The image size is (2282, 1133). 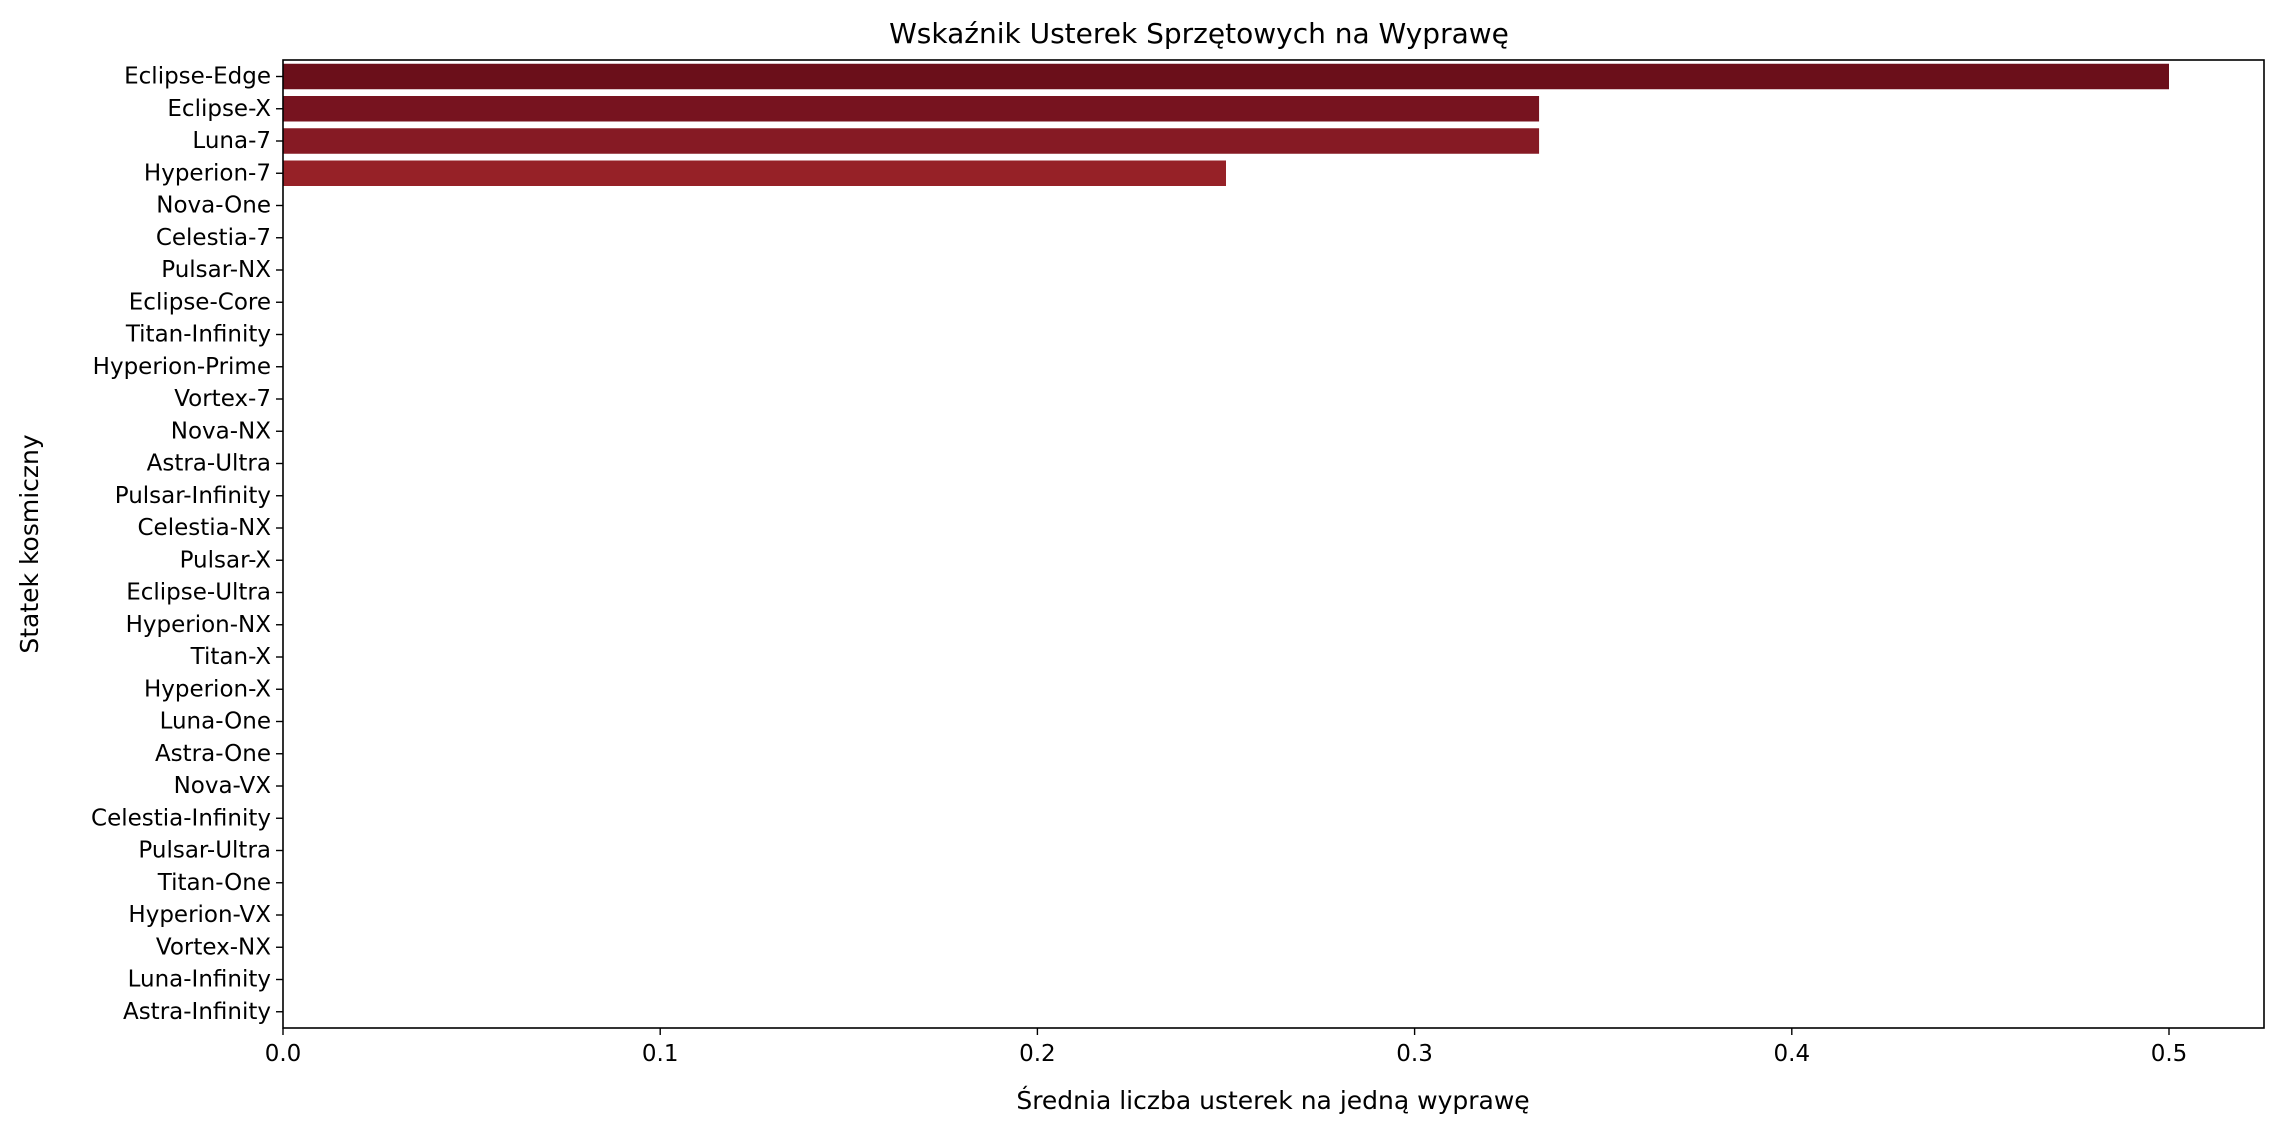 I want to click on chart-title: Wskaźnik Usterek Sprzętowych na Wyprawę, so click(x=1199, y=33).